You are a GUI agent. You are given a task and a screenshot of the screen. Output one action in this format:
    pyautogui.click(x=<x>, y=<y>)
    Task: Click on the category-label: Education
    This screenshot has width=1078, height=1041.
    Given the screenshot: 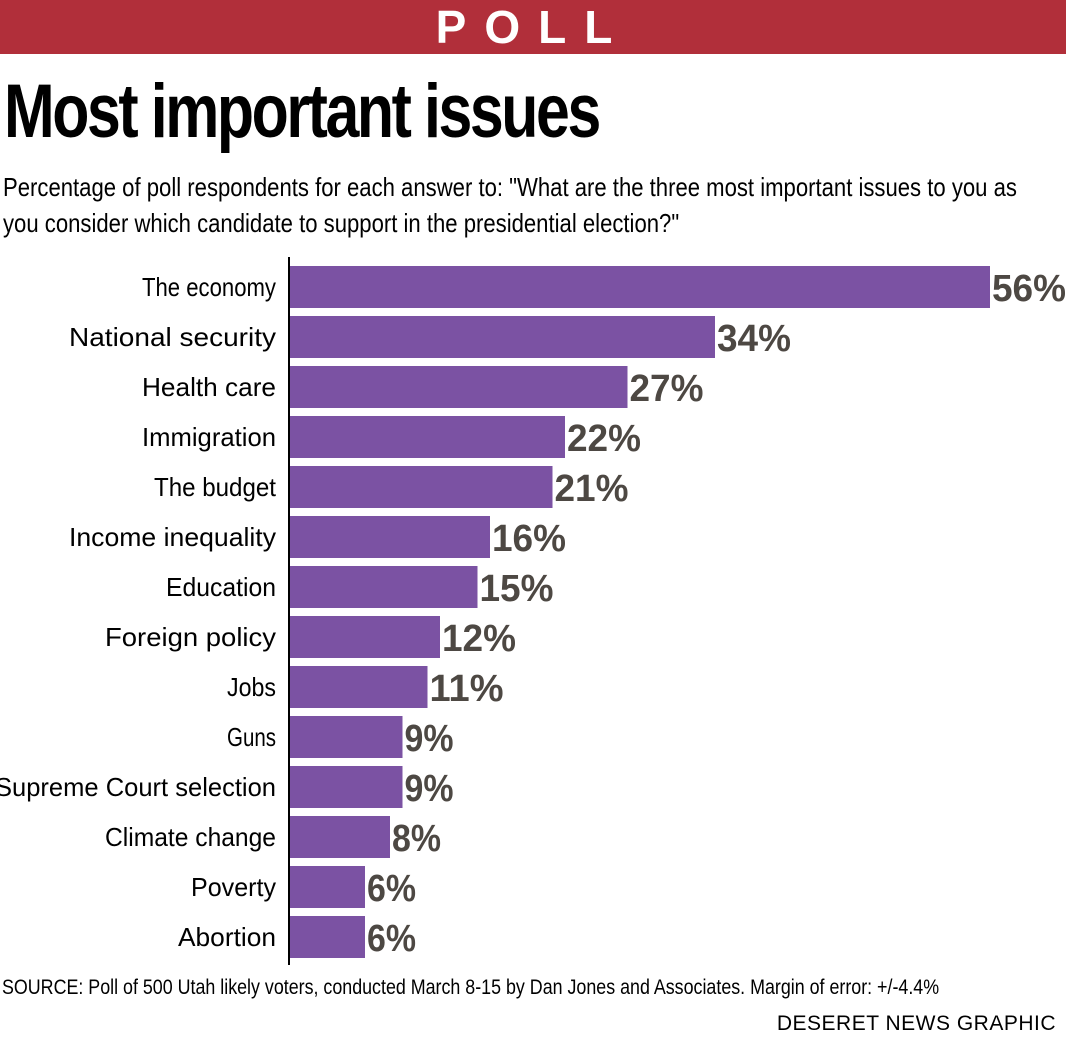 What is the action you would take?
    pyautogui.click(x=221, y=587)
    